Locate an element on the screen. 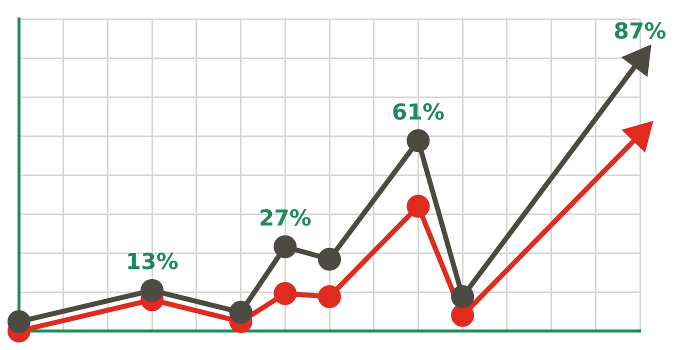 The image size is (680, 350). data-label: 87% is located at coordinates (640, 31).